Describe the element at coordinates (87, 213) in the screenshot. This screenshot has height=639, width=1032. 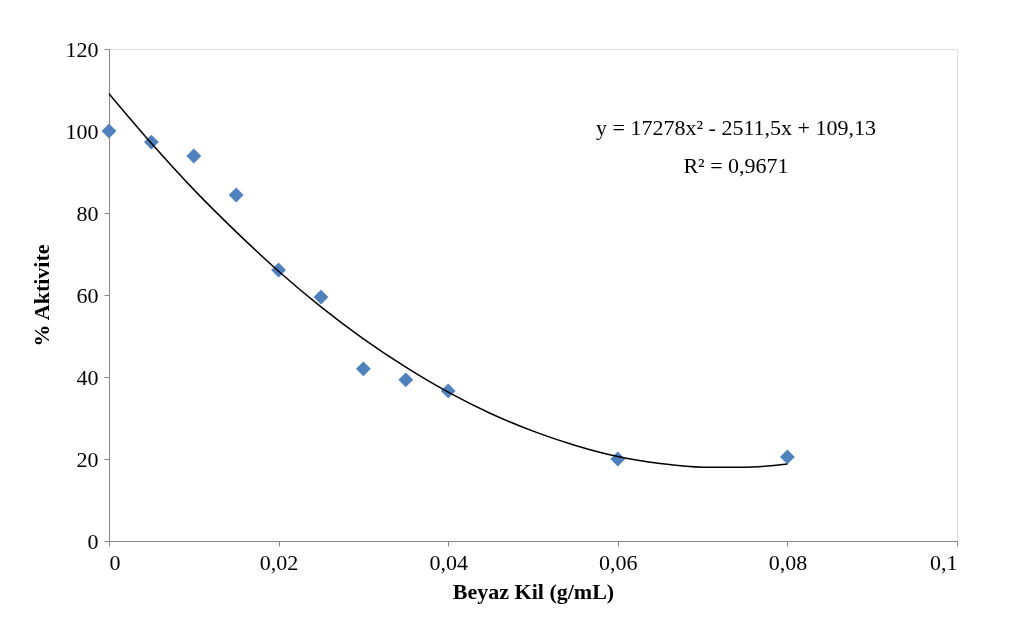
I see `y-tick-label: 80` at that location.